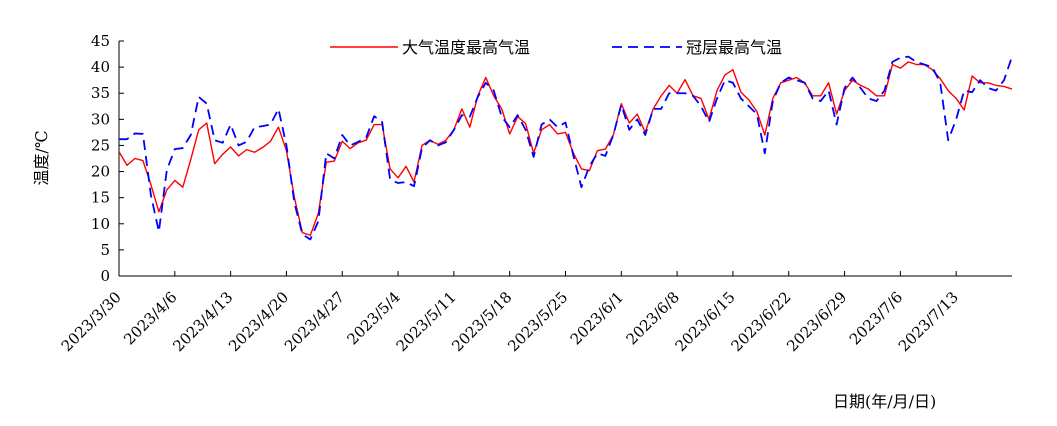  I want to click on x-tick-label: 2023/6/29, so click(816, 321).